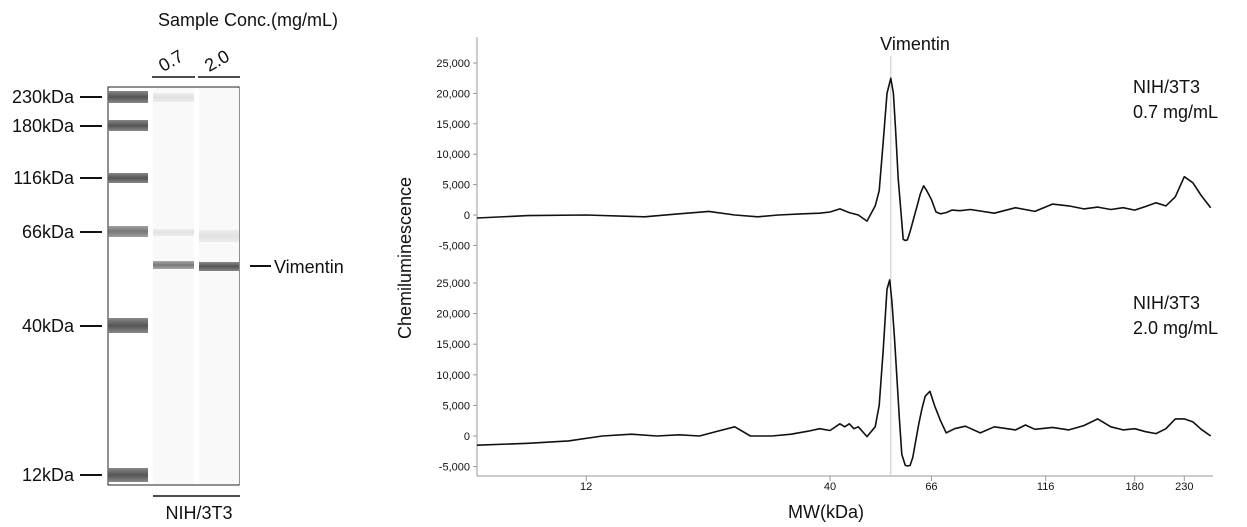  Describe the element at coordinates (915, 44) in the screenshot. I see `peak-label: Vimentin` at that location.